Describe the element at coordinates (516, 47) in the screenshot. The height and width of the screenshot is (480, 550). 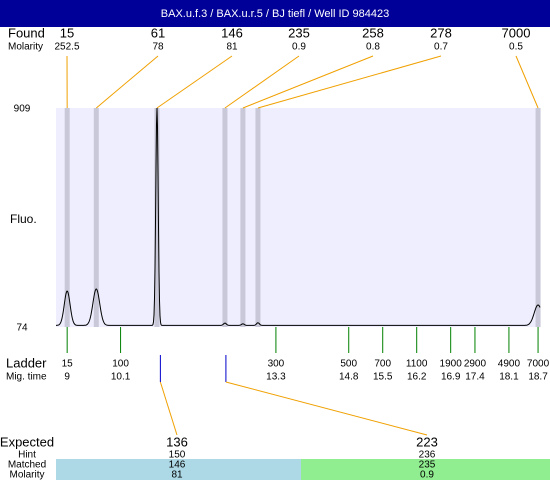
I see `found-molarity: 0.5` at that location.